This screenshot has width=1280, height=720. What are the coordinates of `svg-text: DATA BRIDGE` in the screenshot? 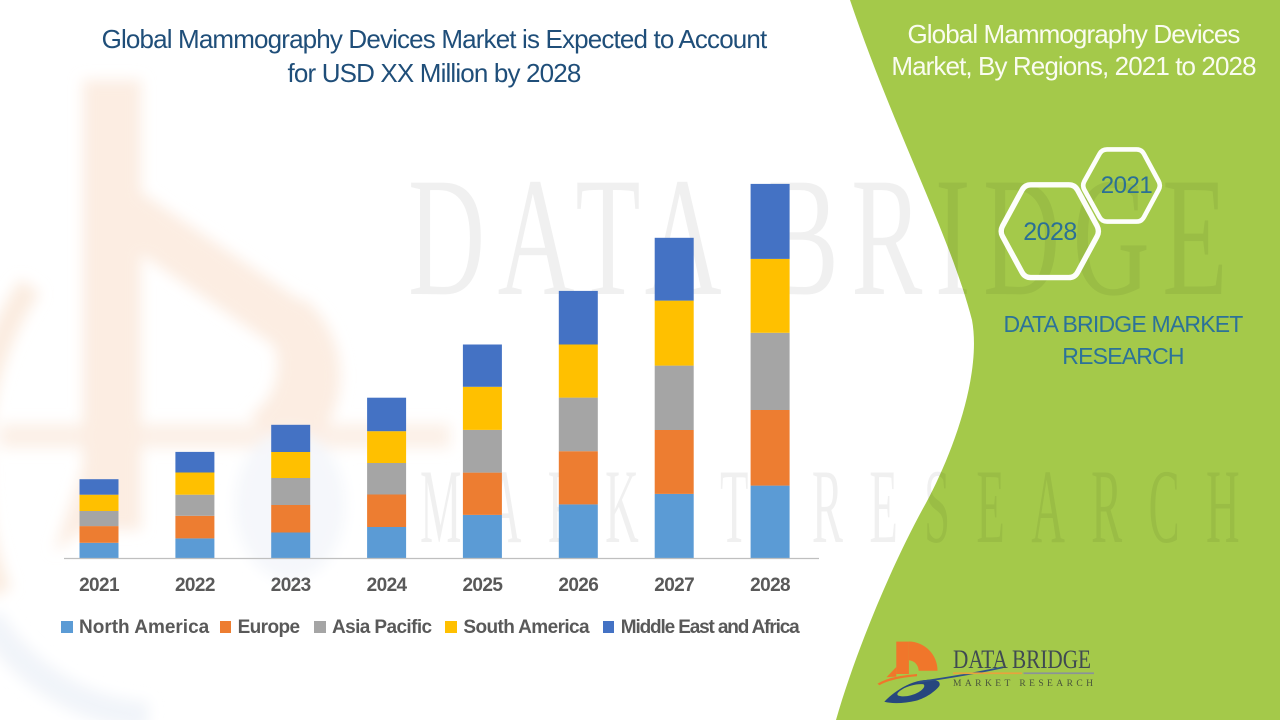 It's located at (1022, 659).